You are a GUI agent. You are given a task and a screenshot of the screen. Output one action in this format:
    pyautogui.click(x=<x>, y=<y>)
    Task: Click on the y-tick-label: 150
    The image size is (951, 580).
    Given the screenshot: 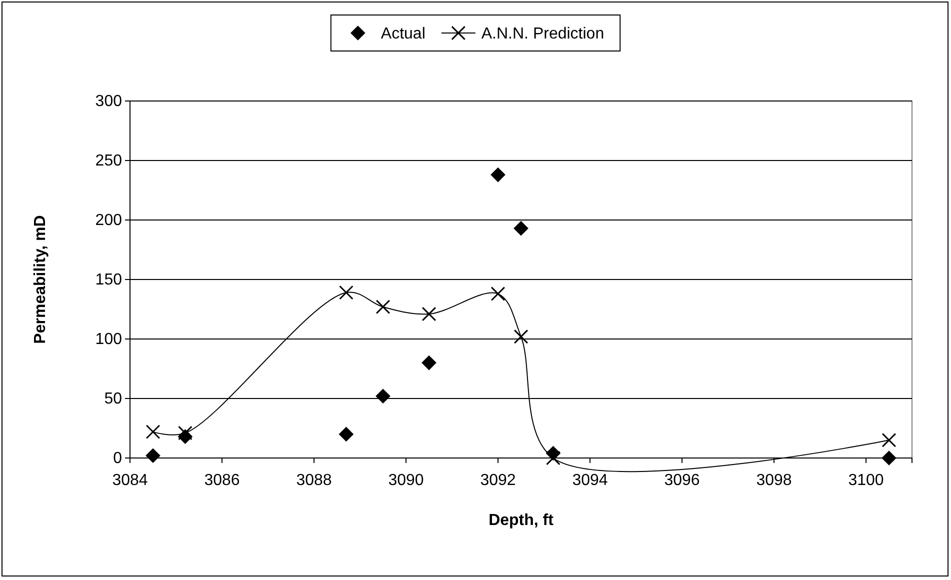 What is the action you would take?
    pyautogui.click(x=108, y=280)
    